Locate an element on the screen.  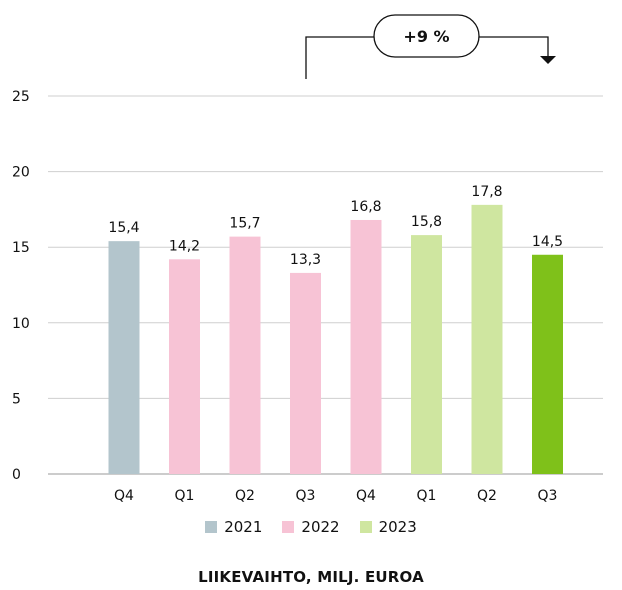
y-tick-label: 5 is located at coordinates (16, 399).